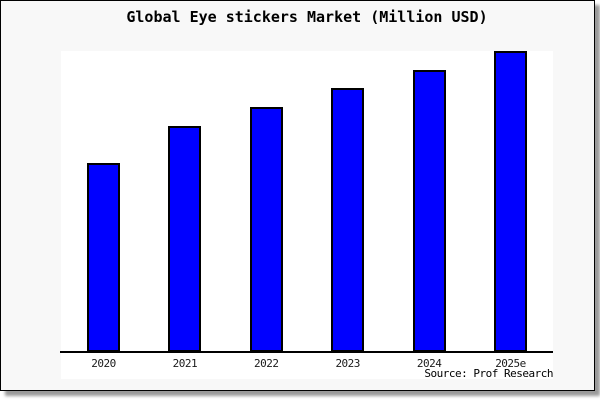 This screenshot has height=400, width=600. Describe the element at coordinates (185, 239) in the screenshot. I see `bar-2021` at that location.